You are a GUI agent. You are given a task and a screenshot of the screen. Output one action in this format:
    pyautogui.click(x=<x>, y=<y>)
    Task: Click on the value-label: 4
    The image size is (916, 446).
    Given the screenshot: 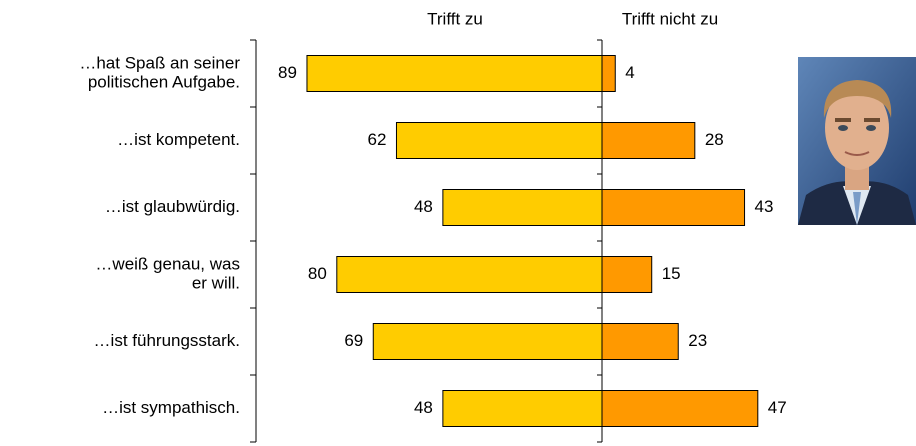 What is the action you would take?
    pyautogui.click(x=629, y=72)
    